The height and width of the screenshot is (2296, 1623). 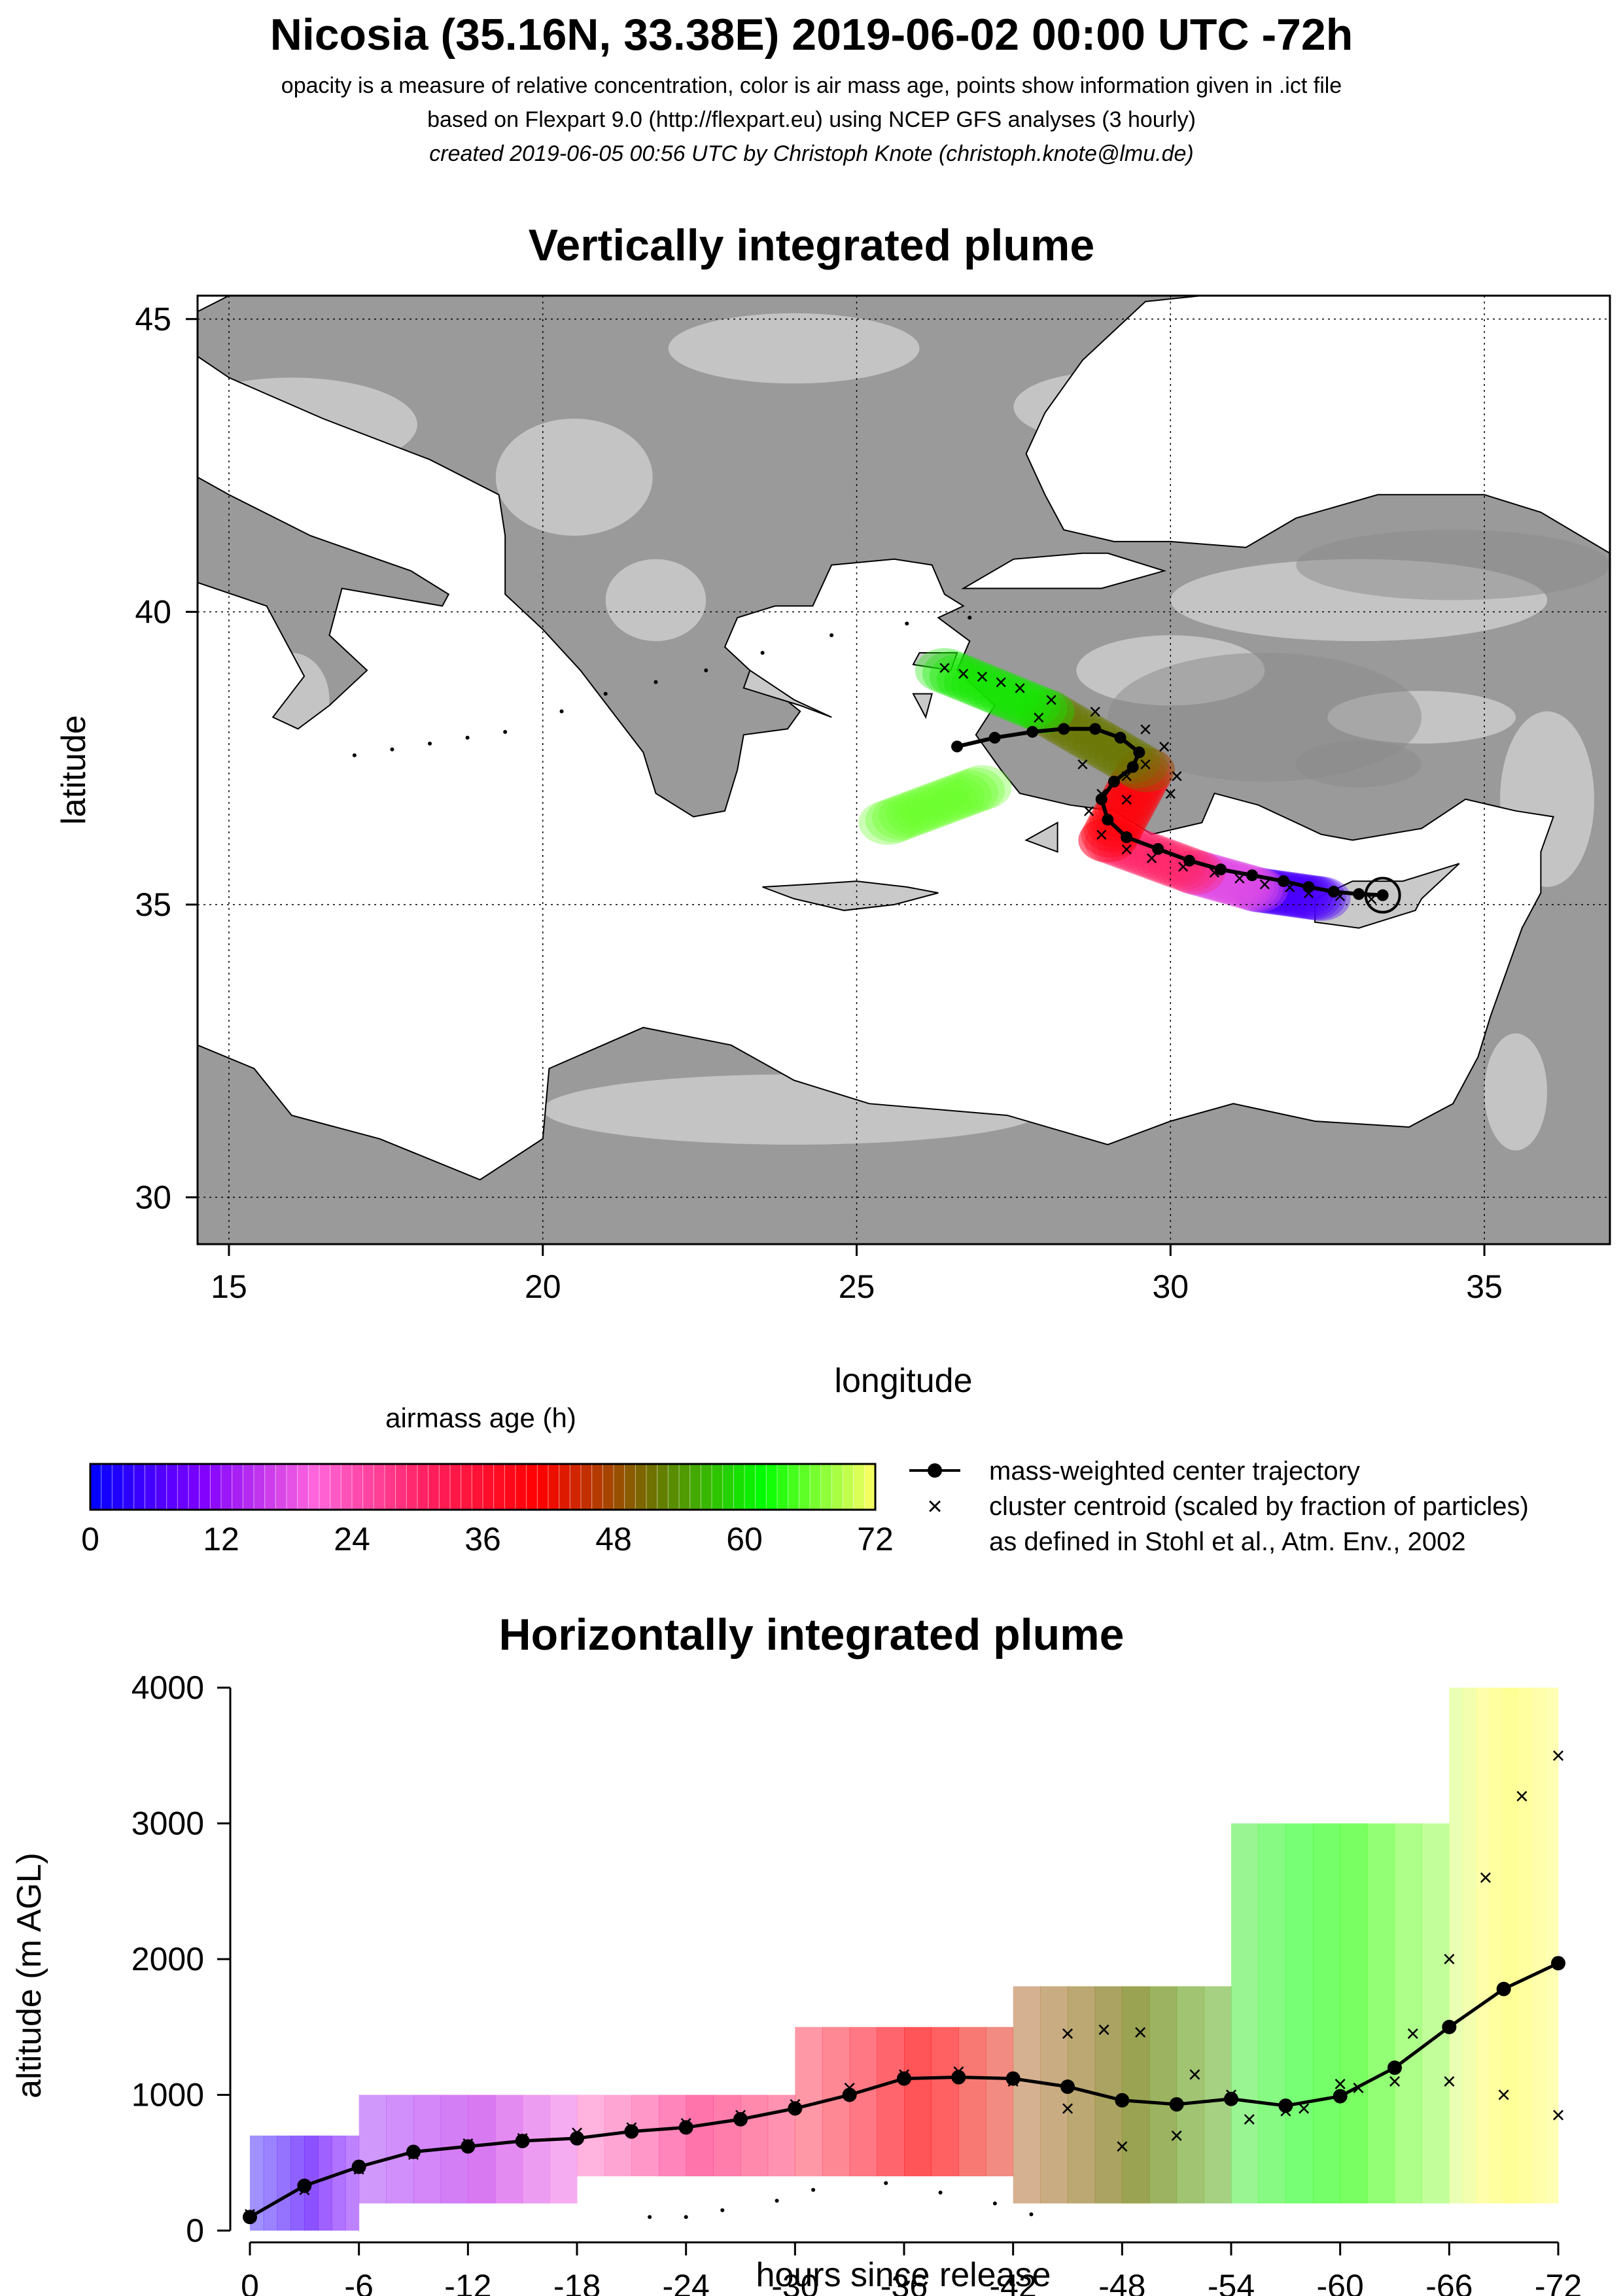 I want to click on profile-x-axis-label: hours since release, so click(x=904, y=2275).